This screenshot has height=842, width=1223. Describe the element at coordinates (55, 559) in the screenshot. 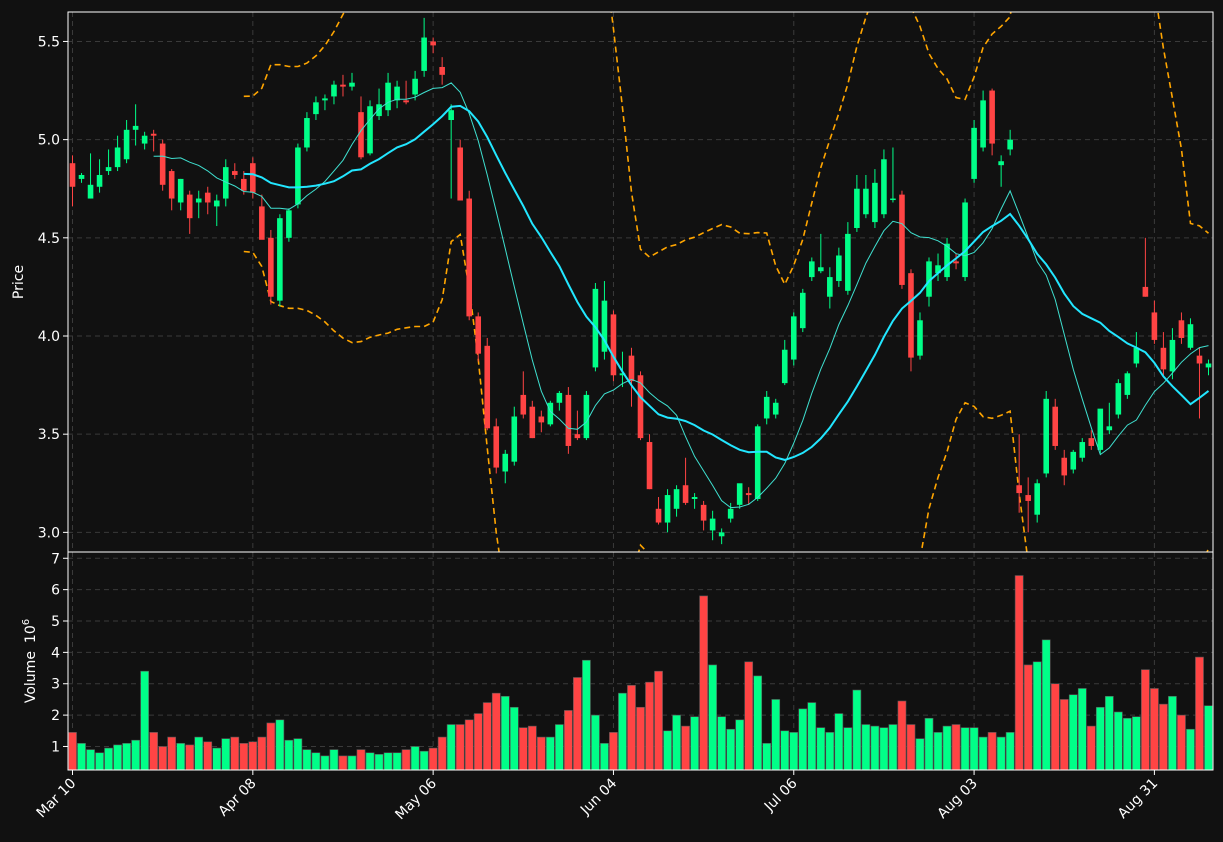

I see `volume-y-tick-label: 7` at that location.